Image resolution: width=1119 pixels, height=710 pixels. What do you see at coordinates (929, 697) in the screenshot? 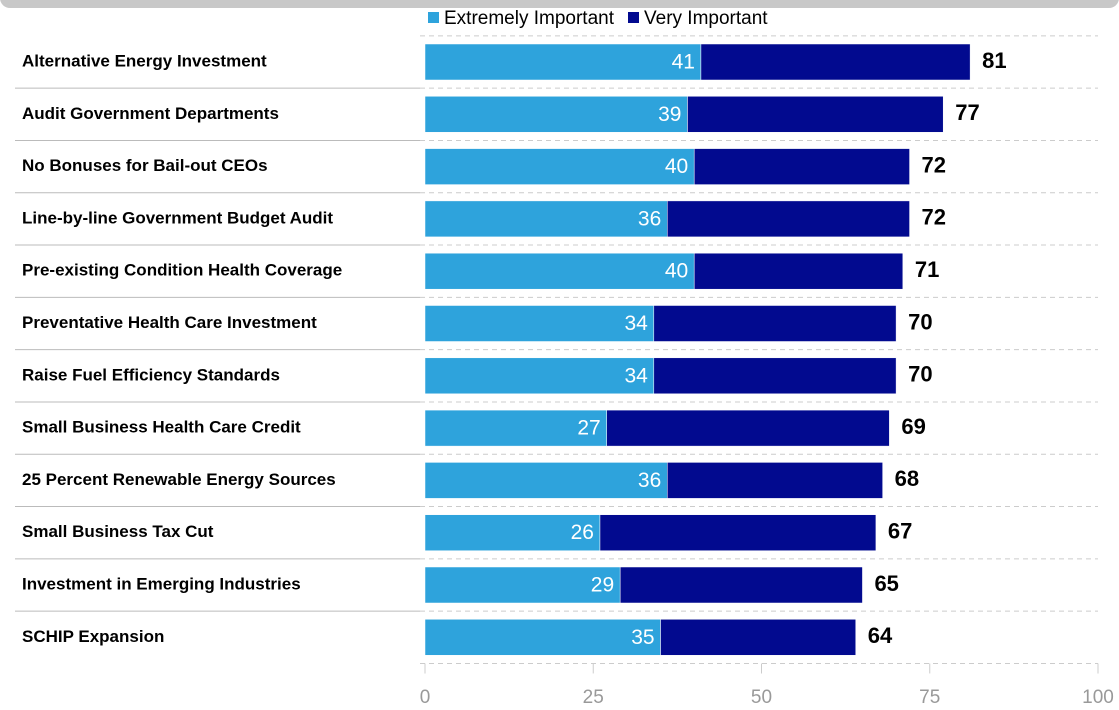
I see `x-tick-label: 75` at bounding box center [929, 697].